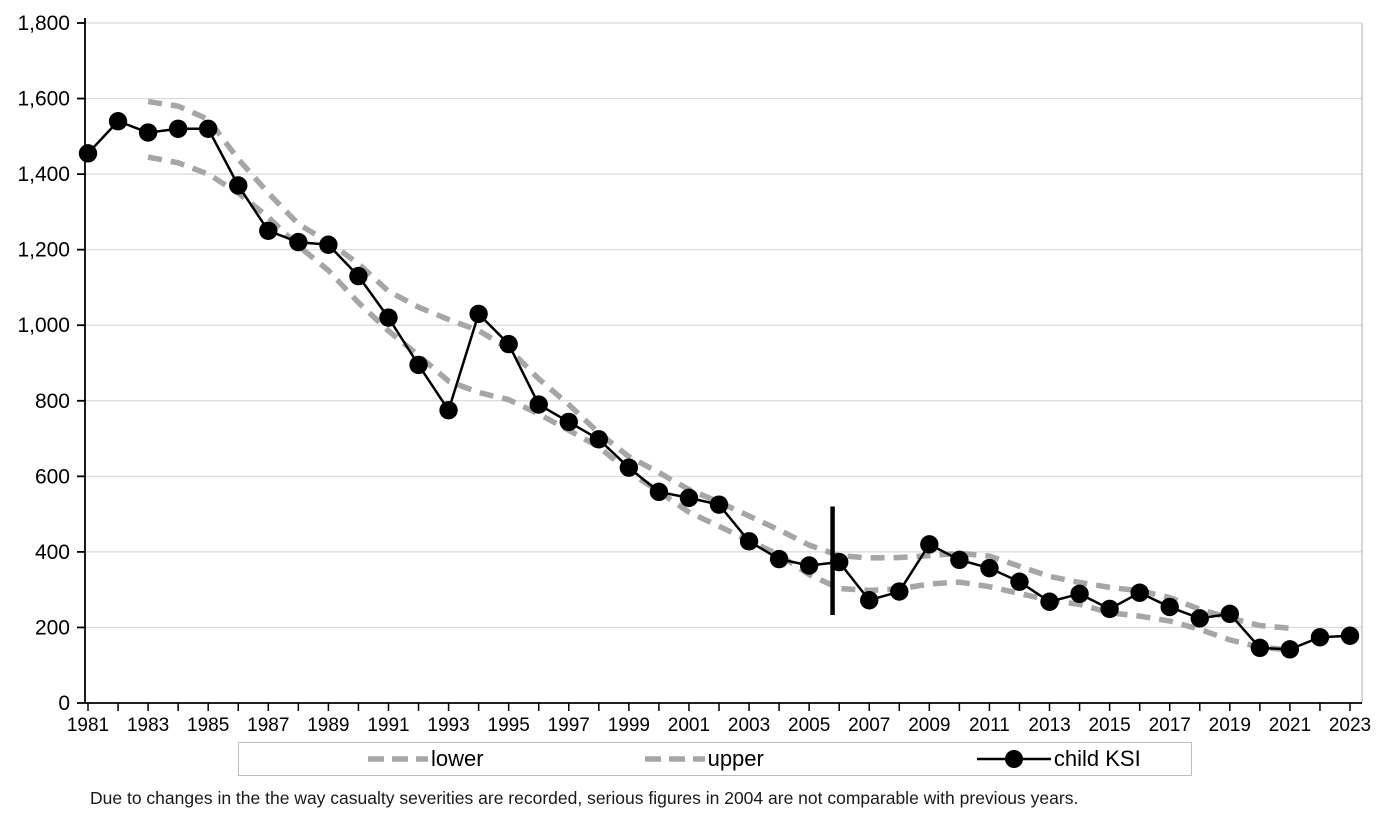 The width and height of the screenshot is (1382, 820). I want to click on x-axis-tick-label: 1995, so click(509, 725).